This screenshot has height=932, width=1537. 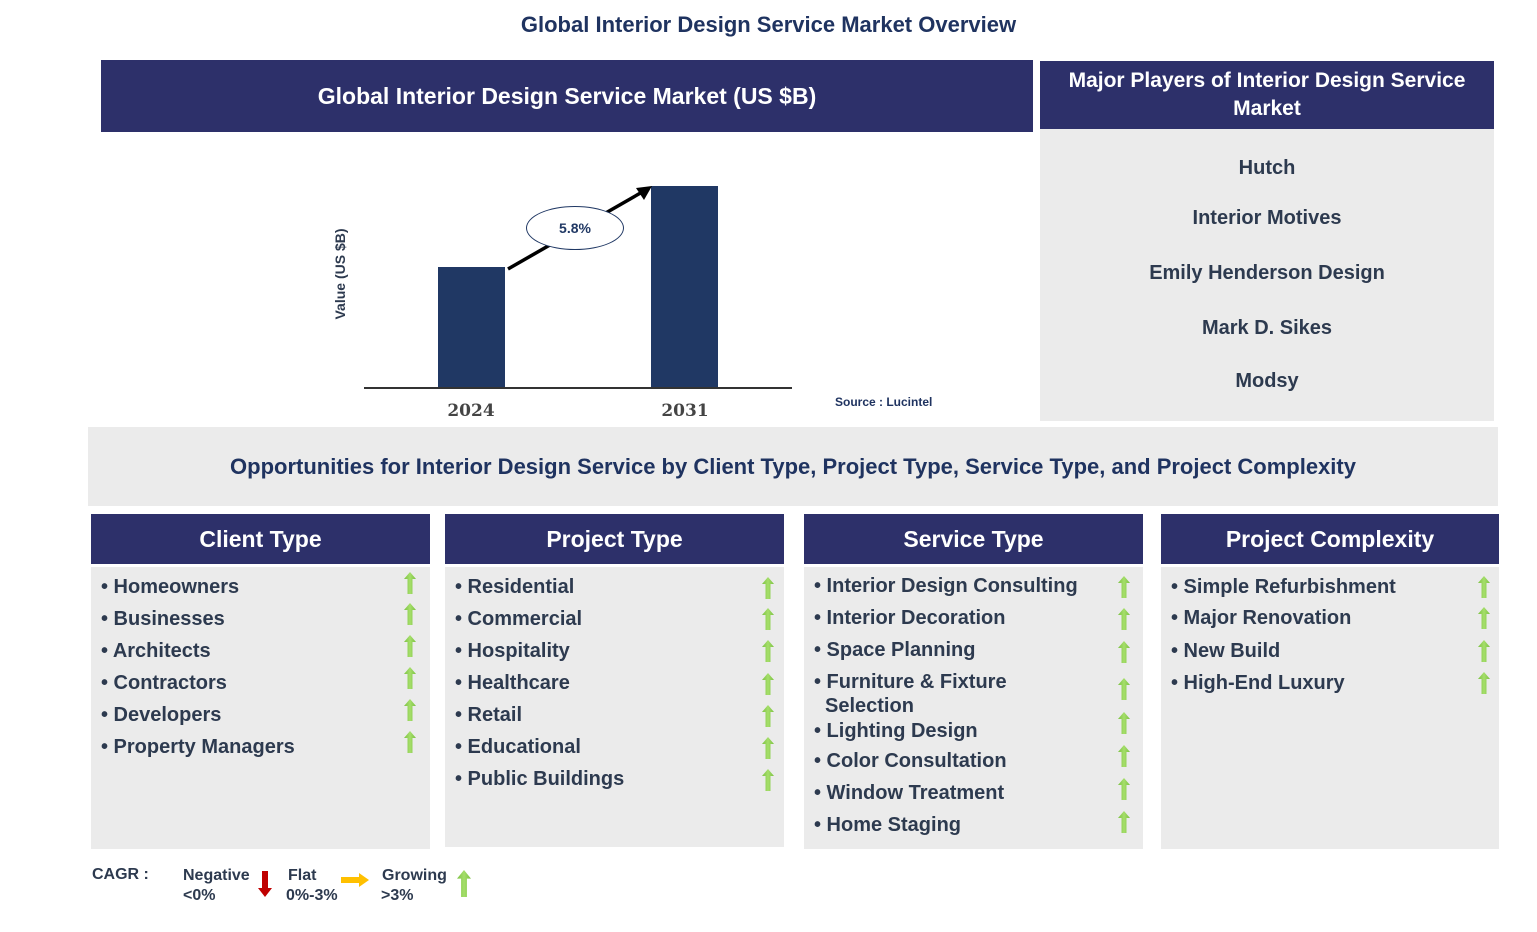 What do you see at coordinates (302, 875) in the screenshot?
I see `legend-flat-name: Flat` at bounding box center [302, 875].